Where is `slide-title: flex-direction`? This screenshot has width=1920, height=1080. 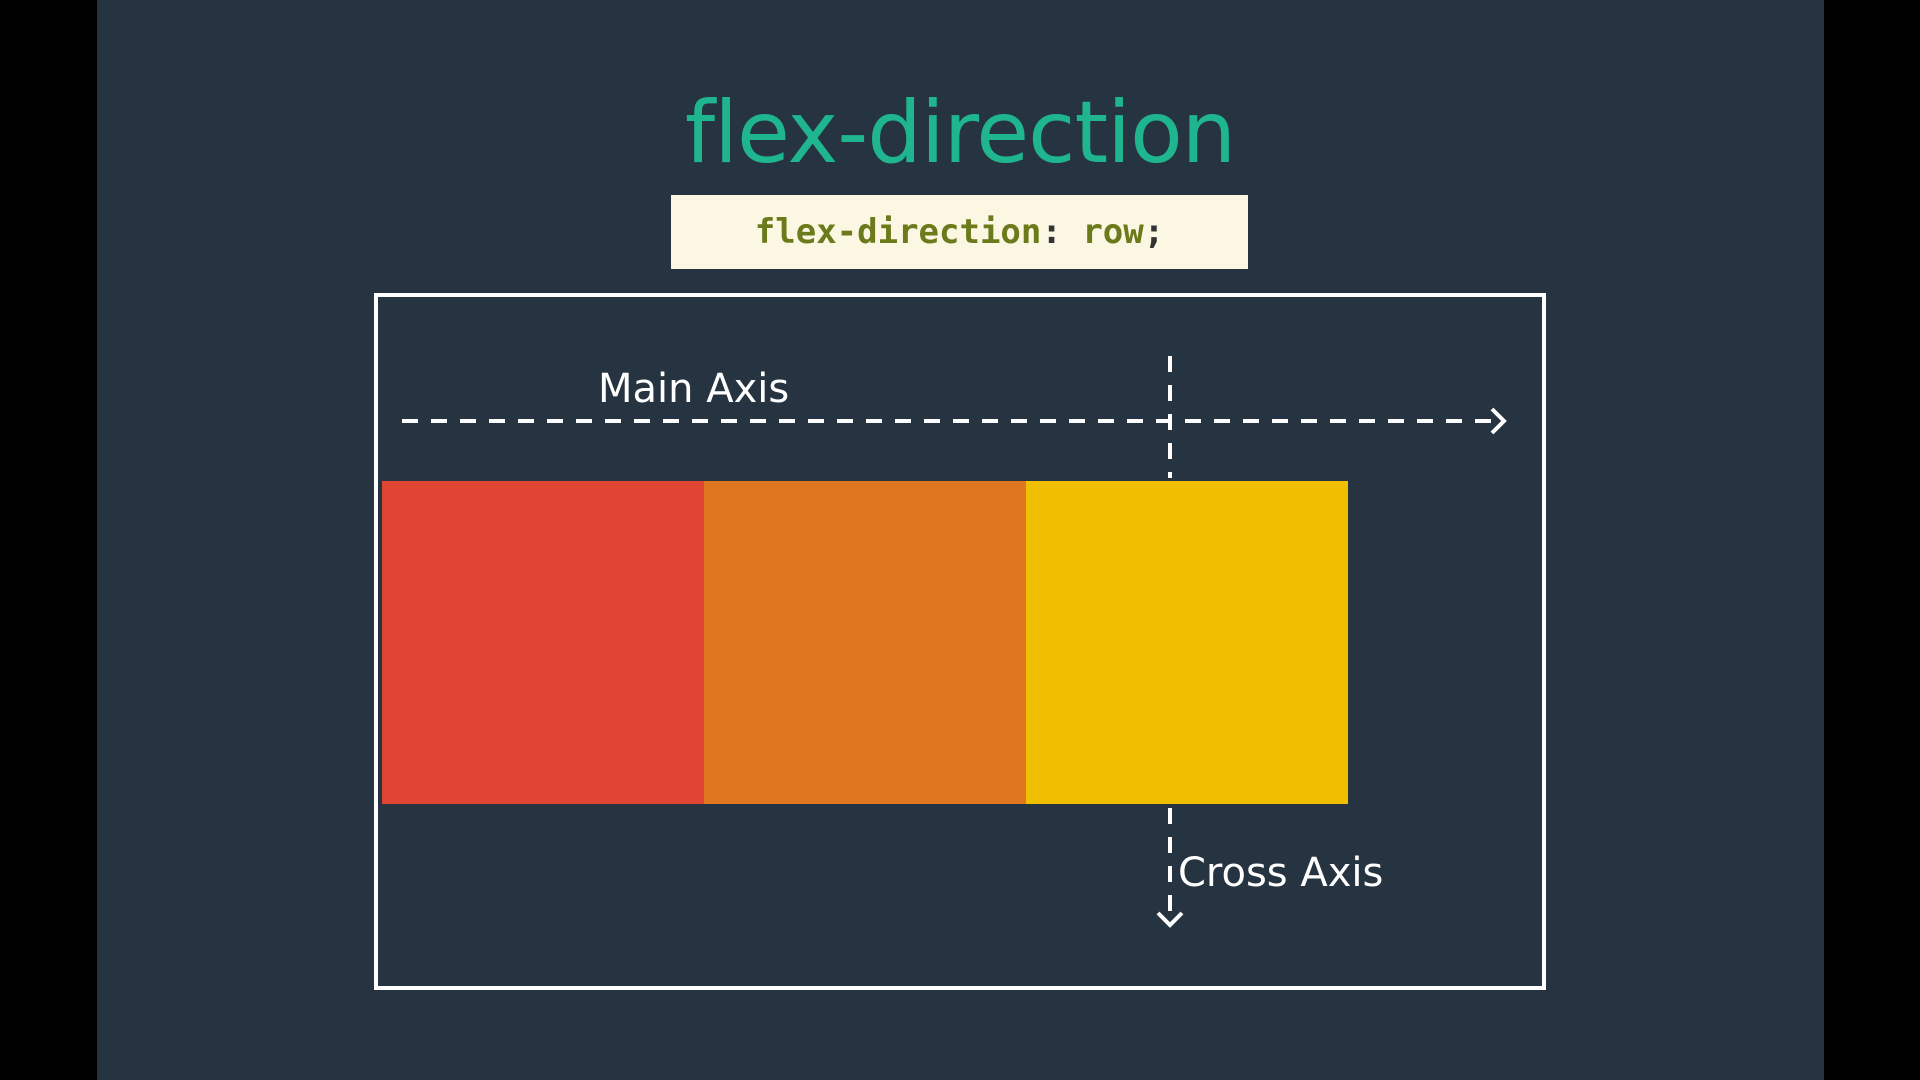
slide-title: flex-direction is located at coordinates (960, 133).